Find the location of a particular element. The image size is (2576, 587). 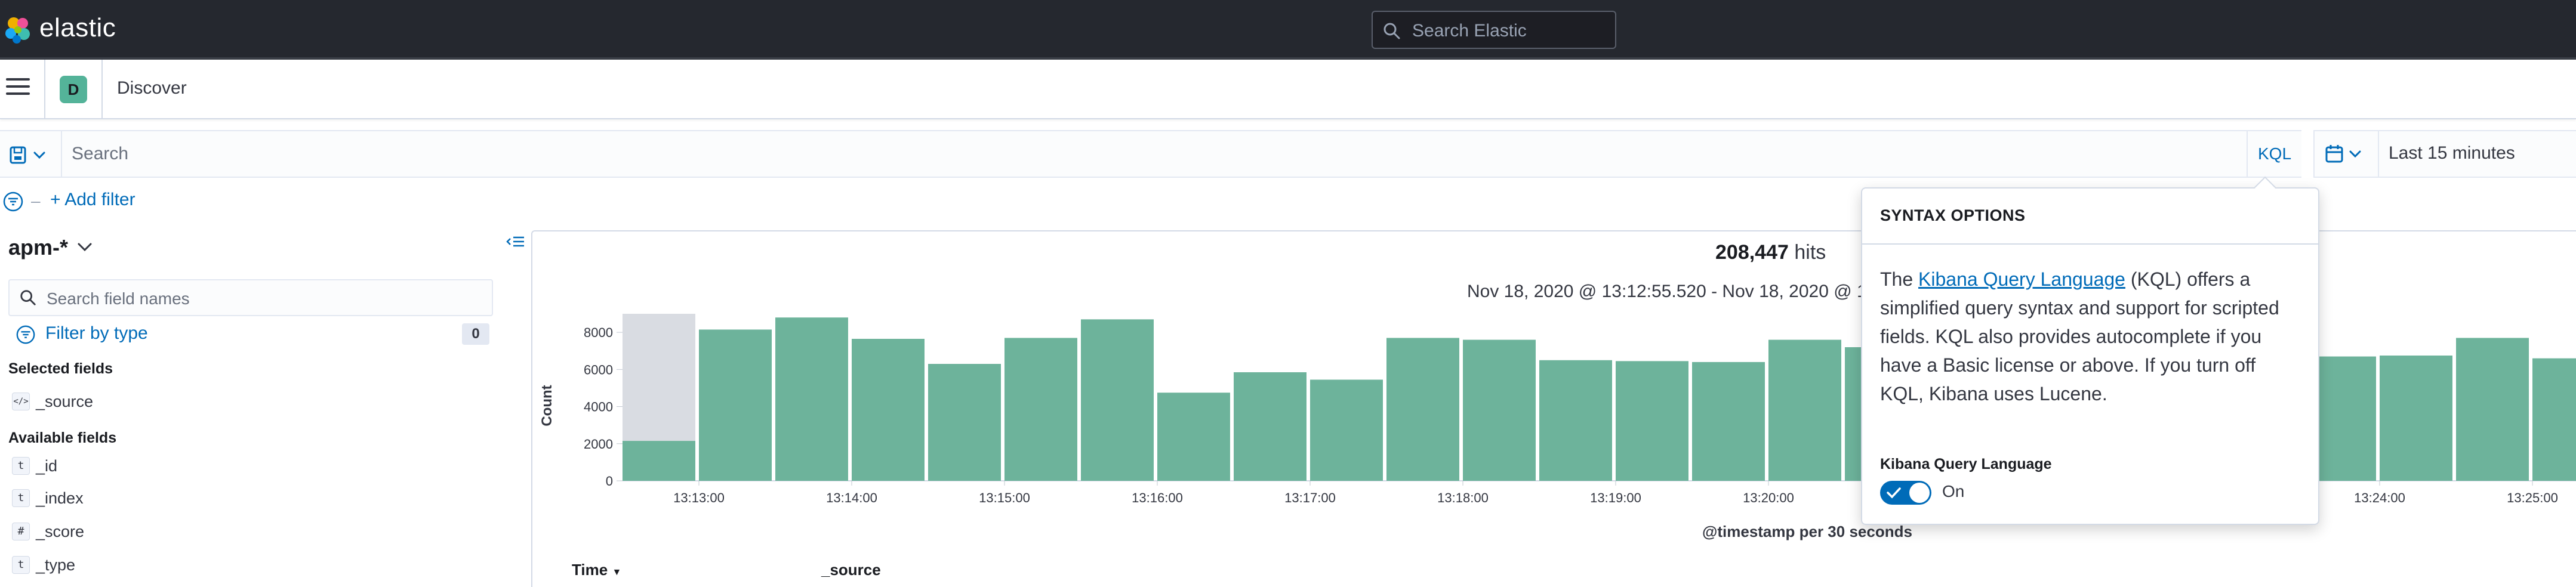

y-tick-label: 2000 is located at coordinates (598, 445).